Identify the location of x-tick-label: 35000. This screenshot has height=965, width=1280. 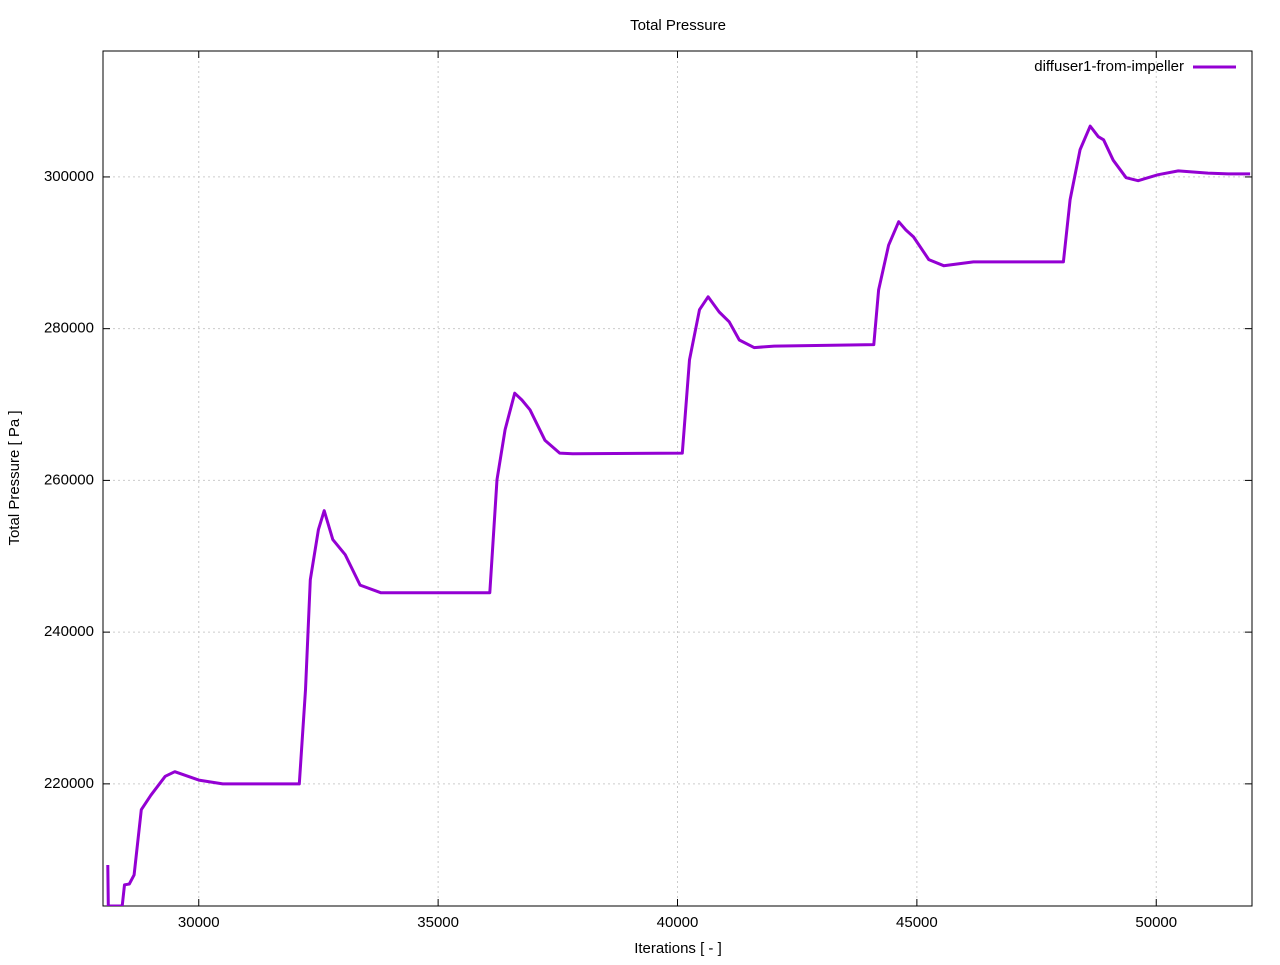
(438, 922).